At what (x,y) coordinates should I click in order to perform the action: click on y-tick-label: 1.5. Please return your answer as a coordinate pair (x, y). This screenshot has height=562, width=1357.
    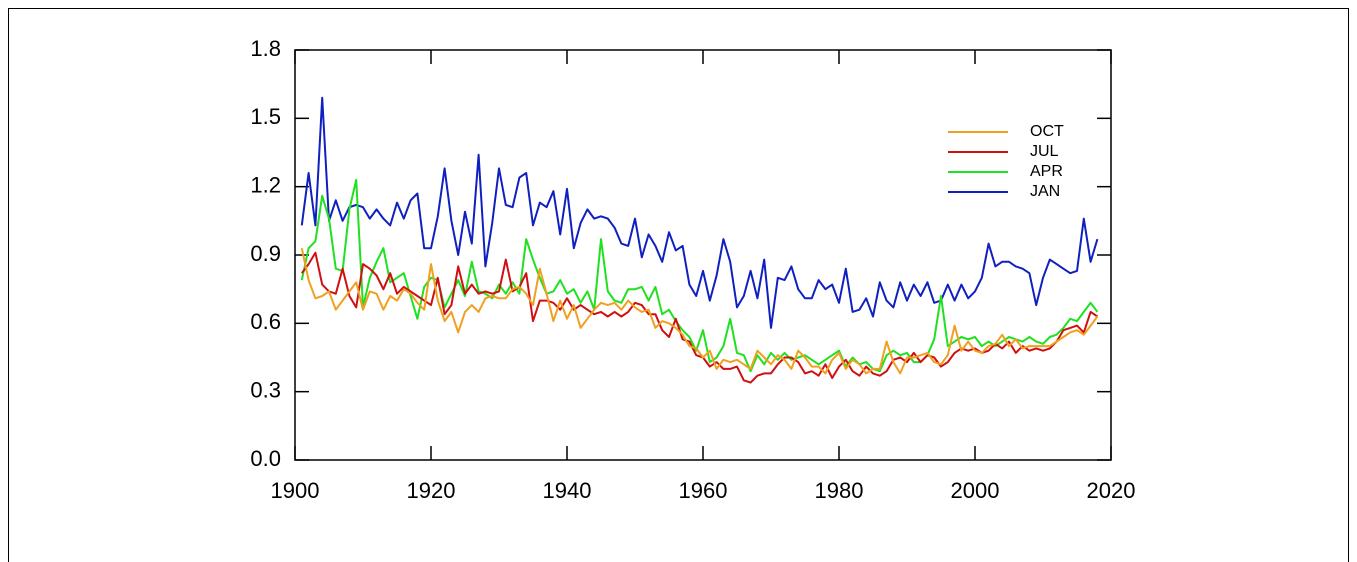
    Looking at the image, I should click on (265, 116).